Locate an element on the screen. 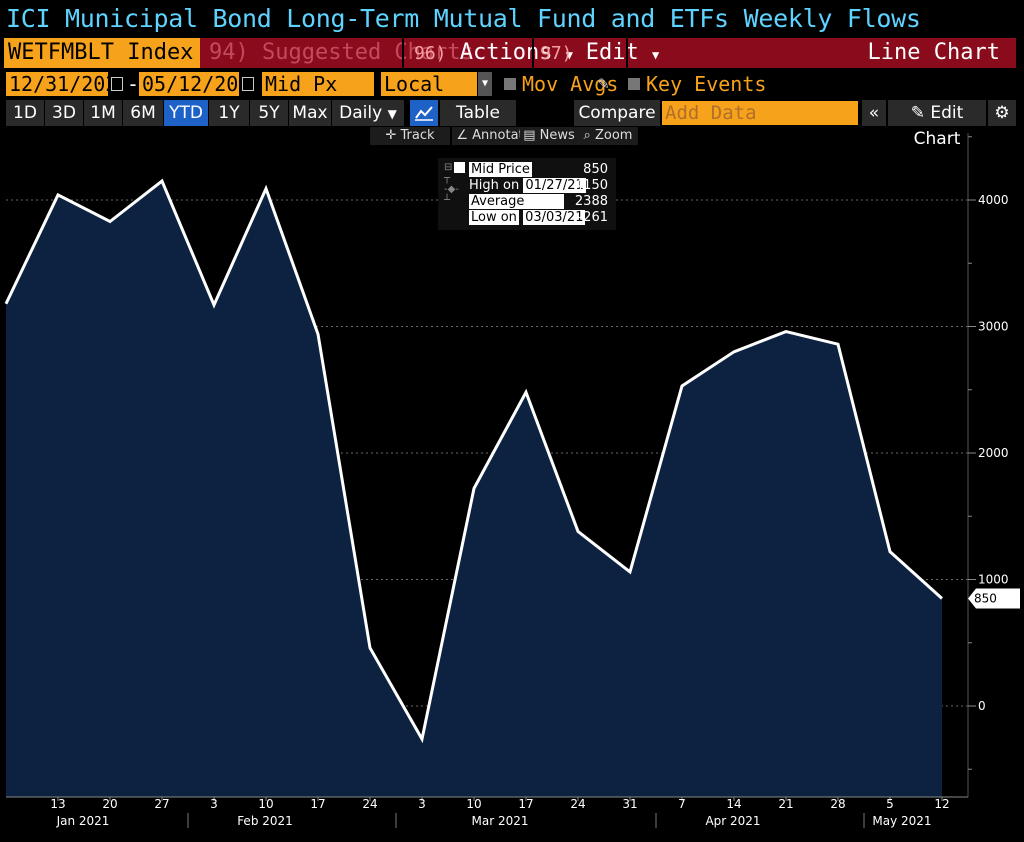 Image resolution: width=1024 pixels, height=842 pixels. y-tick-label: 3000 is located at coordinates (993, 327).